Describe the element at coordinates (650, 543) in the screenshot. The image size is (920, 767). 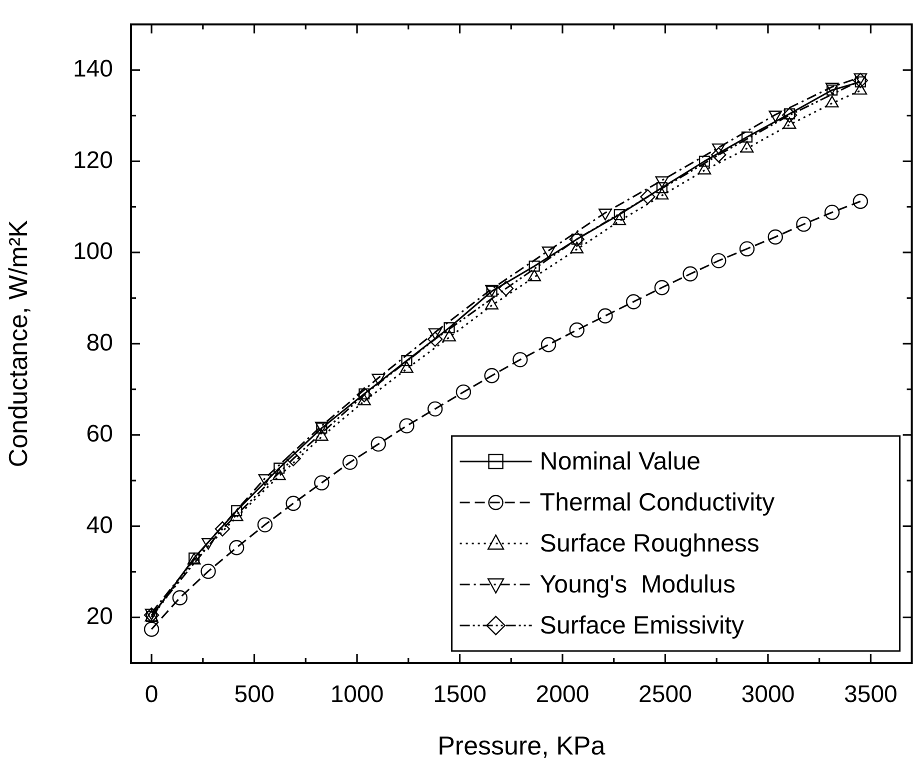
I see `legend-label: Surface Roughness` at that location.